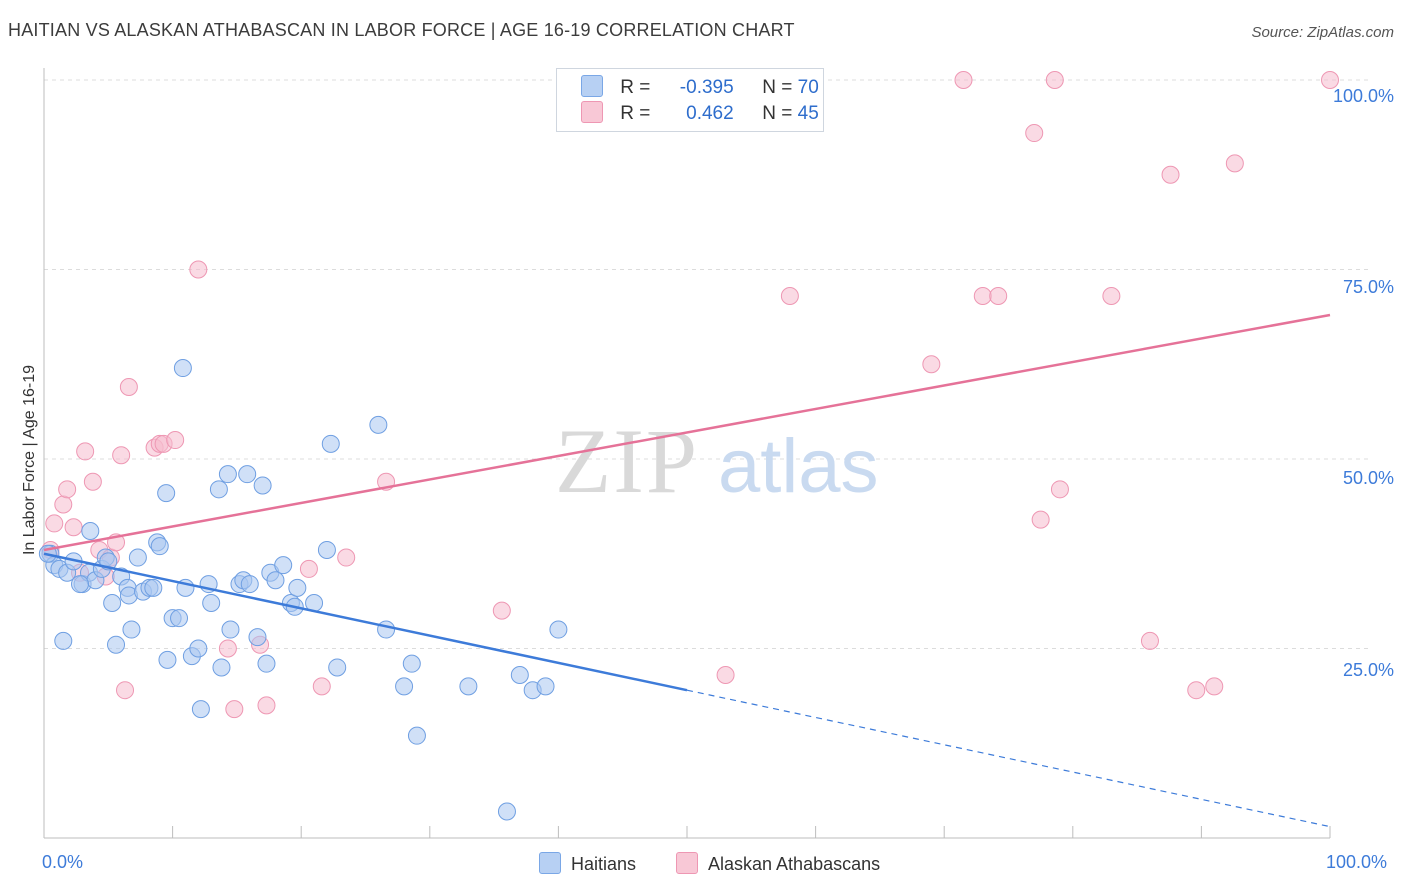  What do you see at coordinates (700, 88) in the screenshot?
I see `legend-row-haitians: R = -0.395 N = 70` at bounding box center [700, 88].